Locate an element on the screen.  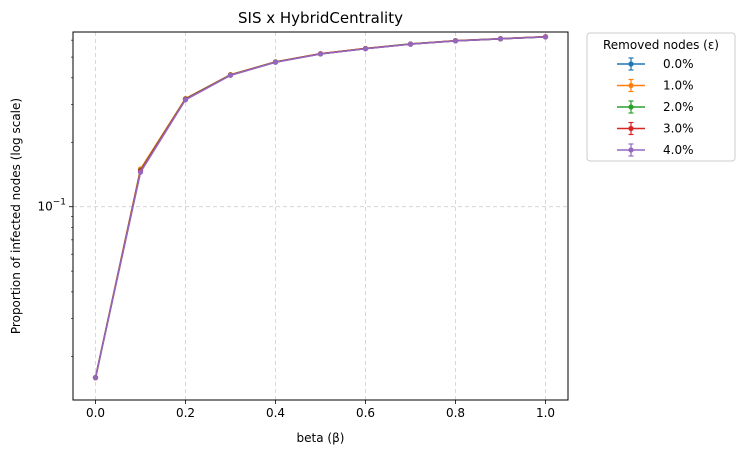
legend-items: 0.0% 1.0% 2.0% 3.0% 4.0% is located at coordinates (655, 107).